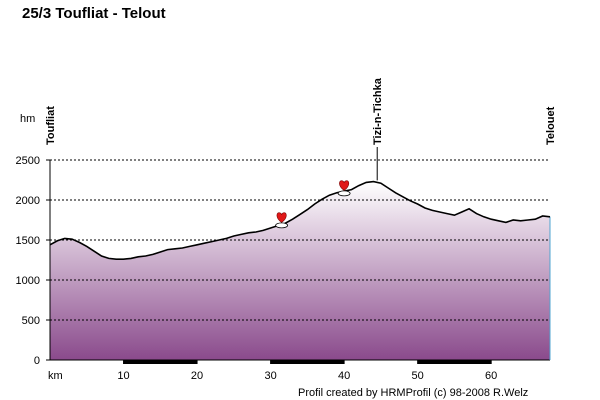 This screenshot has width=600, height=400. Describe the element at coordinates (37, 361) in the screenshot. I see `y-tick-label: 0` at that location.